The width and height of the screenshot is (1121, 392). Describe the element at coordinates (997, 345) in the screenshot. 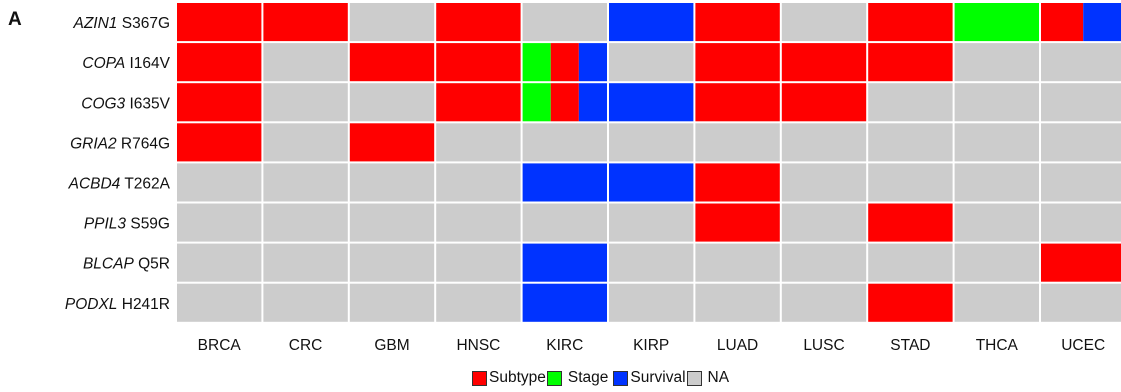

I see `column-label: THCA` at that location.